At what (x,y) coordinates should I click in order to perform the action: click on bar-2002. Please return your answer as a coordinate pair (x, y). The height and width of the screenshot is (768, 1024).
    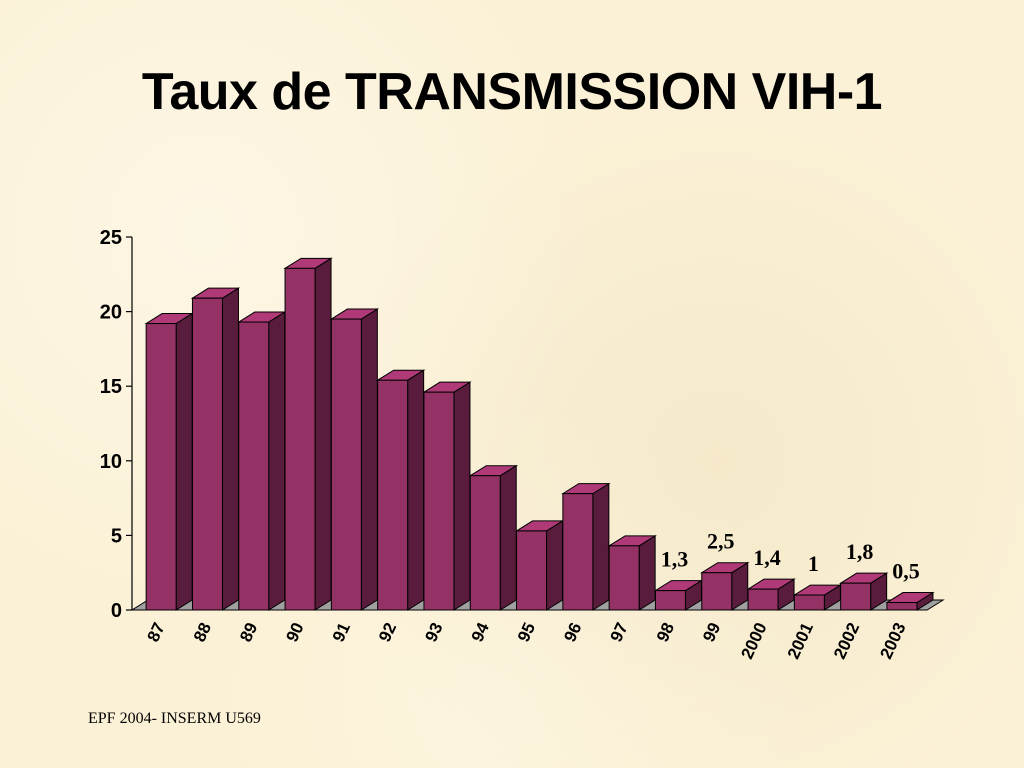
    Looking at the image, I should click on (863, 591).